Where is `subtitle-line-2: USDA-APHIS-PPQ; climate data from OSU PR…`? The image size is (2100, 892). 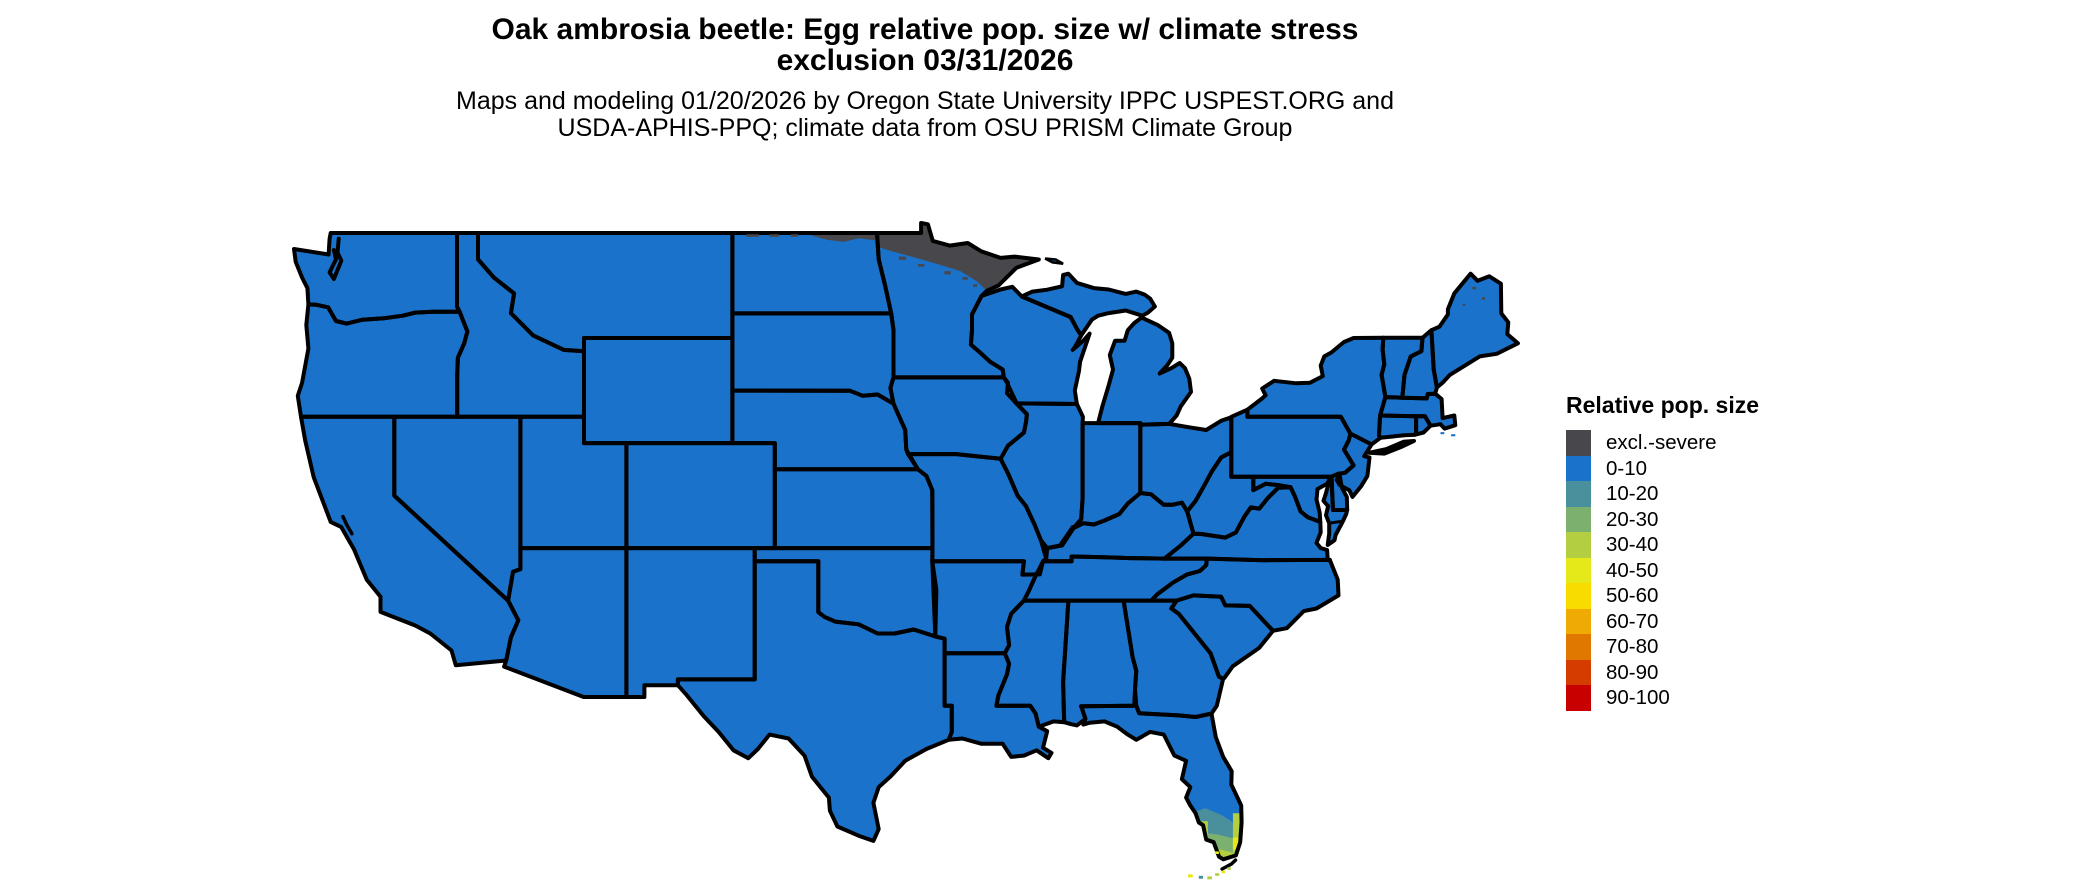
subtitle-line-2: USDA-APHIS-PPQ; climate data from OSU PR… is located at coordinates (925, 128).